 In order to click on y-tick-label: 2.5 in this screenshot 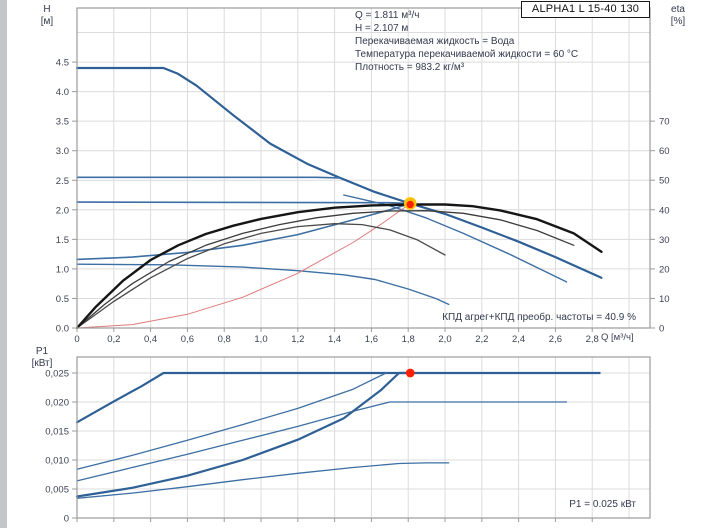, I will do `click(62, 181)`.